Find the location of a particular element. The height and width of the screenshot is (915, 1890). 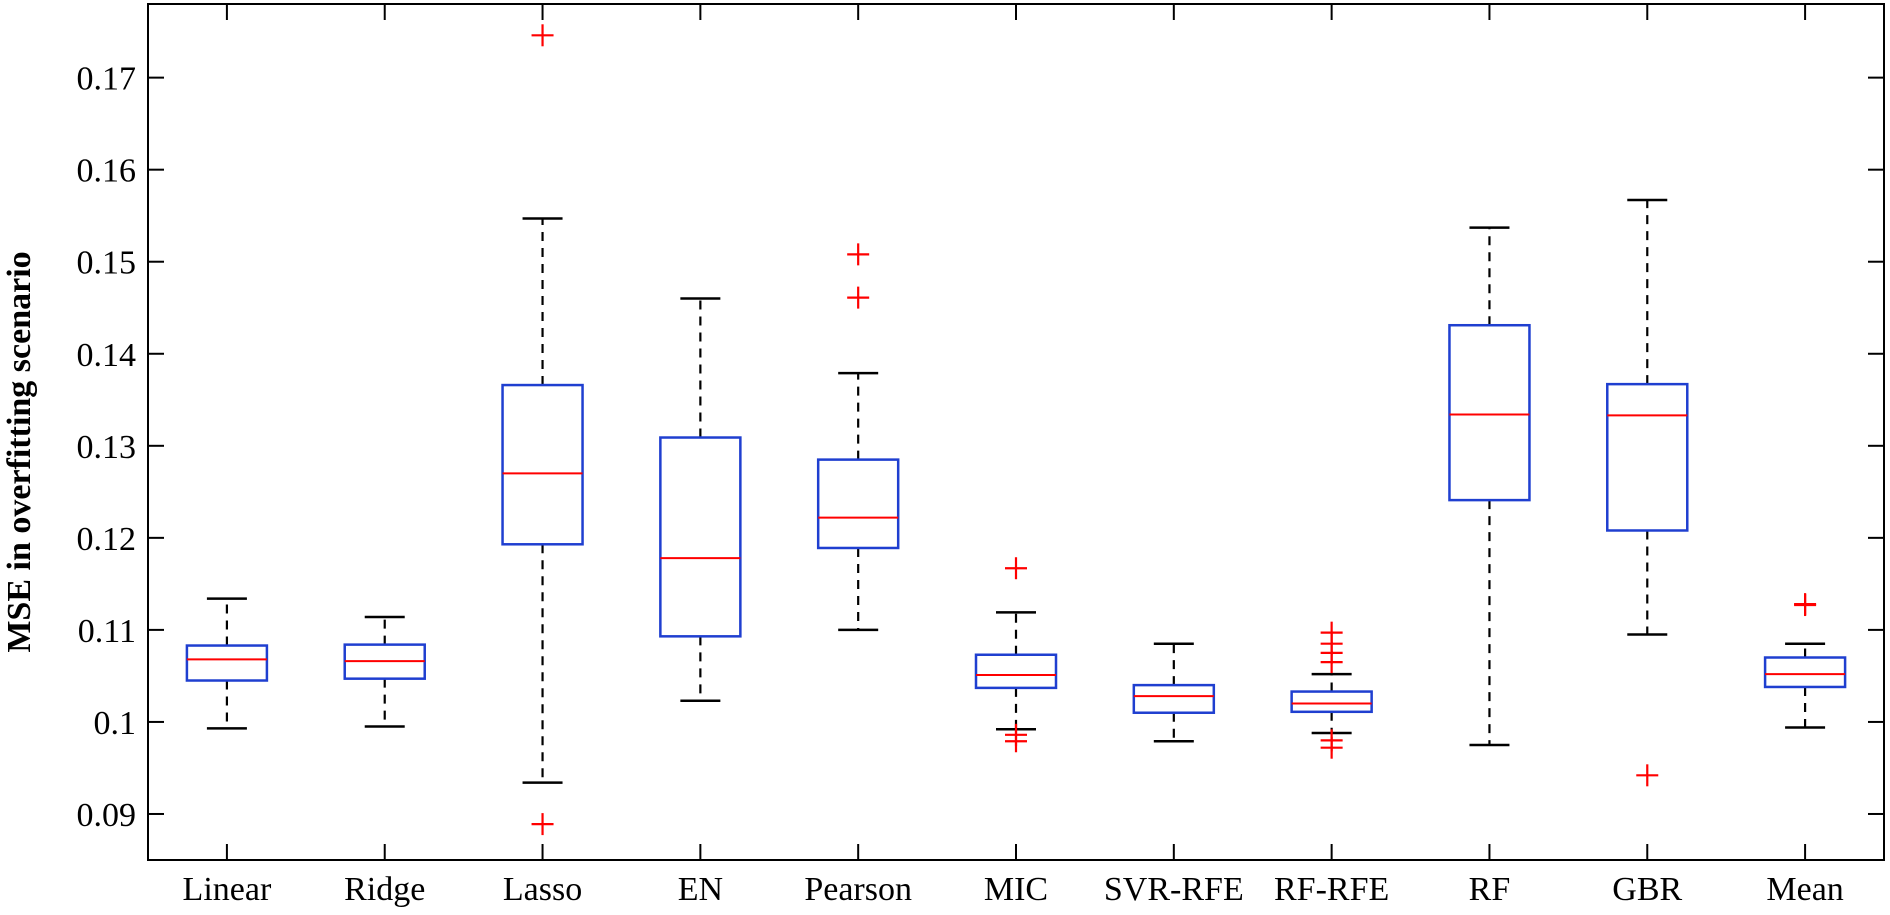

x-category-label: SVR-RFE is located at coordinates (1174, 889).